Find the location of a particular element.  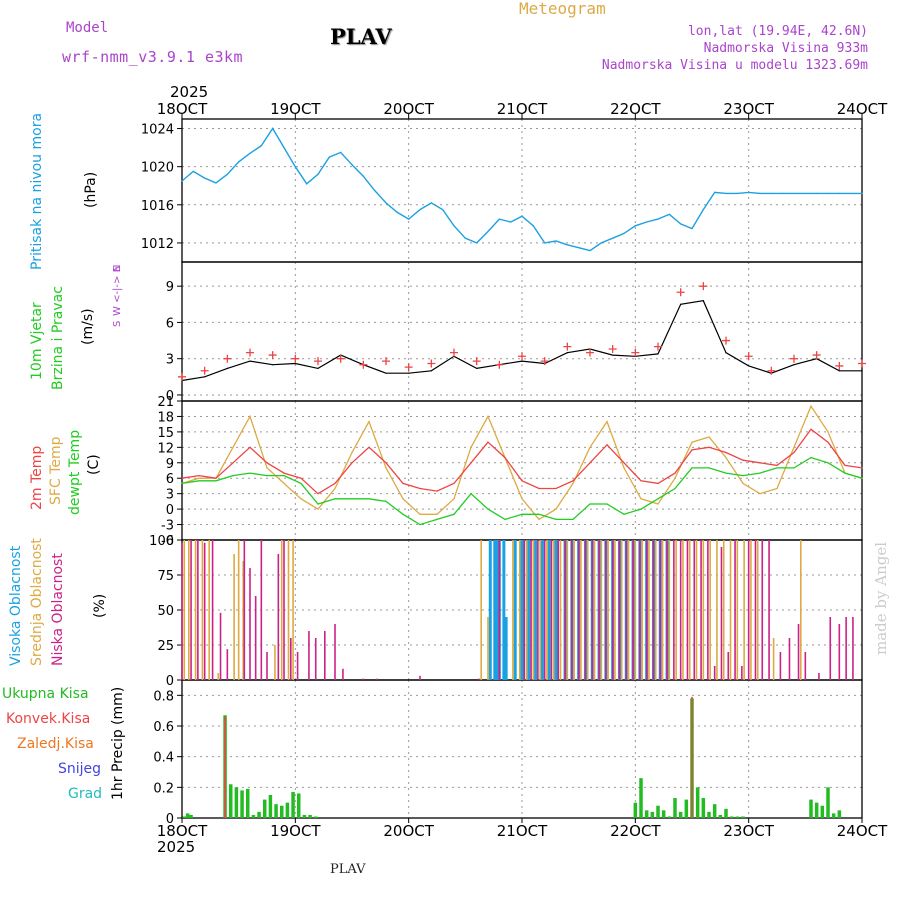

conv-precip-bar is located at coordinates (692, 757).